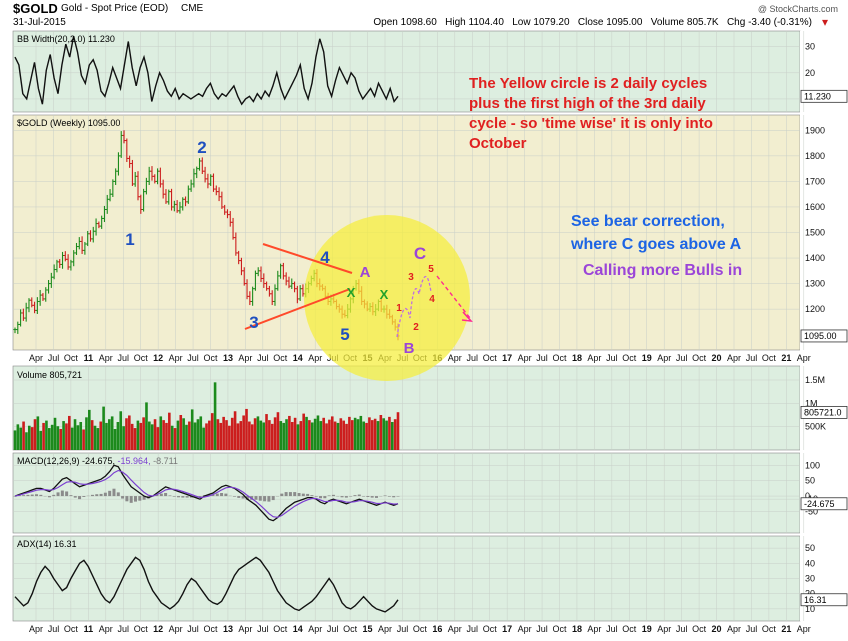  Describe the element at coordinates (437, 629) in the screenshot. I see `x-tick-bottom: 16` at that location.